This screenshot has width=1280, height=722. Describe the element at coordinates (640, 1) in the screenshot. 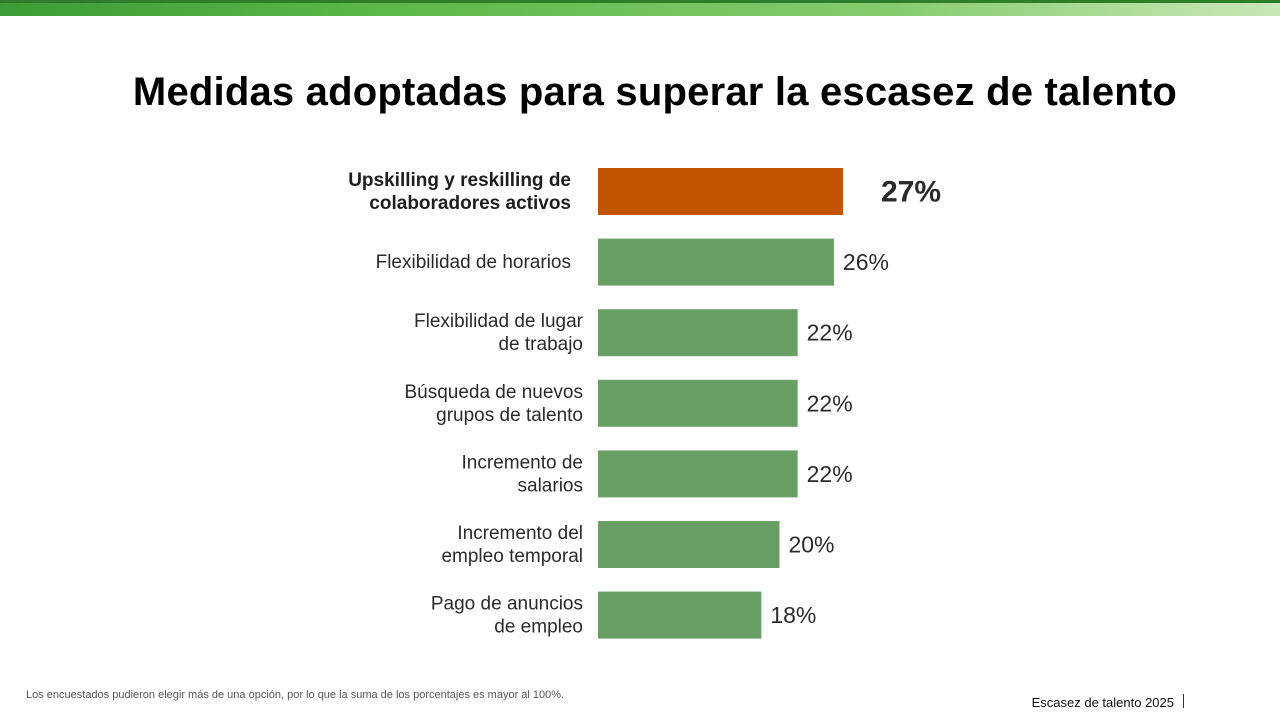

I see `top-accent-line` at that location.